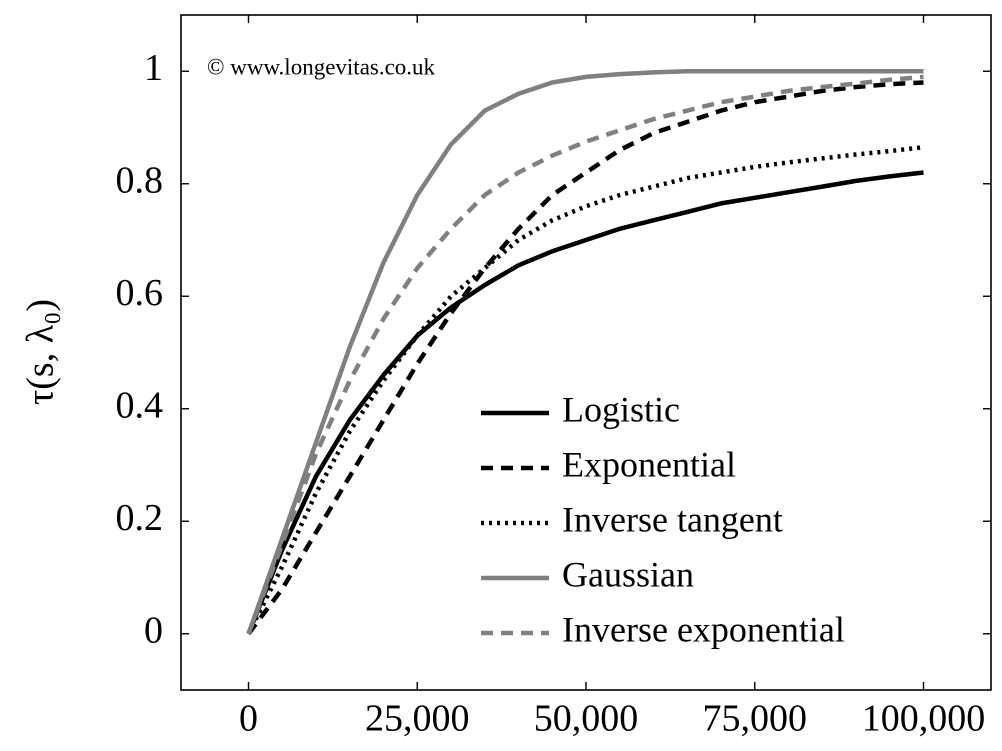 Image resolution: width=1002 pixels, height=751 pixels. What do you see at coordinates (41, 352) in the screenshot?
I see `y-axis-label: τ(s, λ₀)` at bounding box center [41, 352].